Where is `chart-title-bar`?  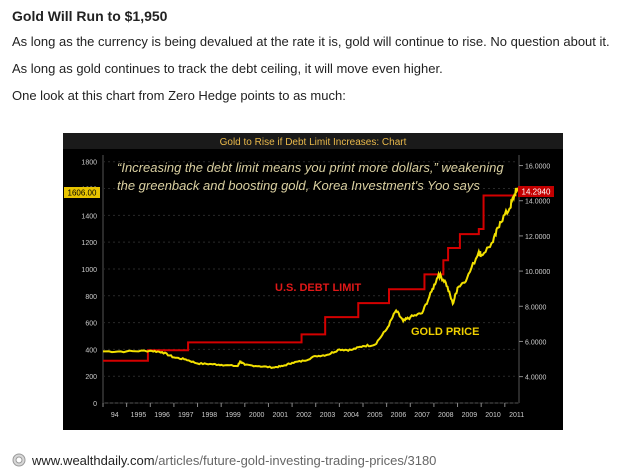 chart-title-bar is located at coordinates (313, 141).